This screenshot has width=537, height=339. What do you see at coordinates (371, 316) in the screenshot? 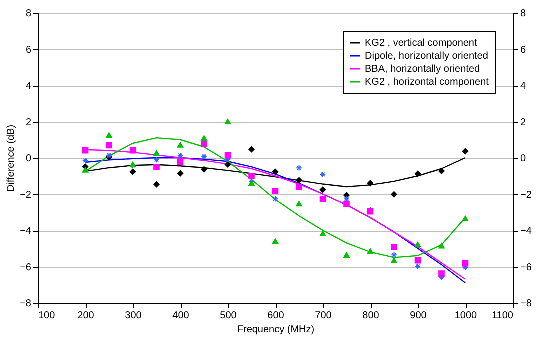
I see `x-tick-label: 800` at bounding box center [371, 316].